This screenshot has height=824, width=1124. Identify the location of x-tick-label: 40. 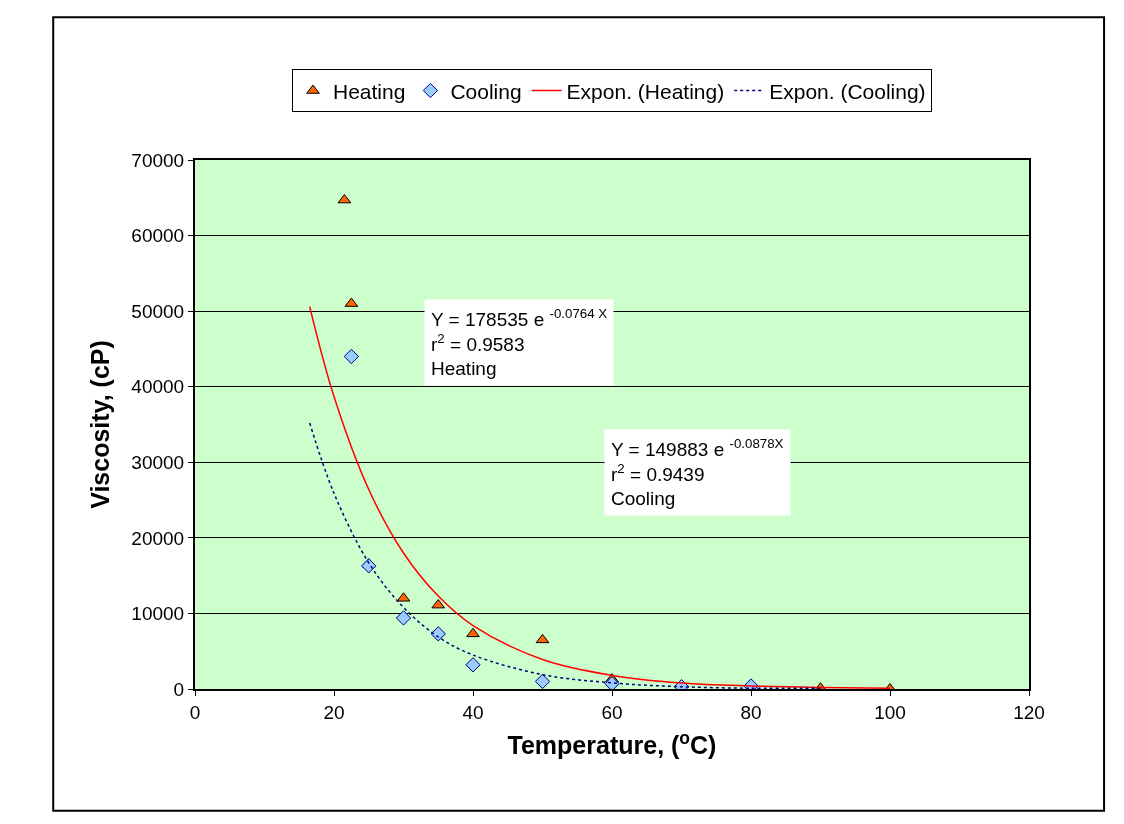
(473, 712).